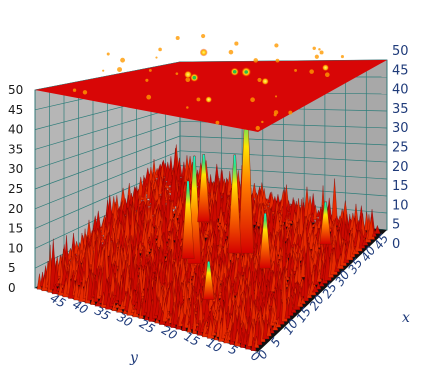  Describe the element at coordinates (276, 342) in the screenshot. I see `x-tick-label: 5` at that location.